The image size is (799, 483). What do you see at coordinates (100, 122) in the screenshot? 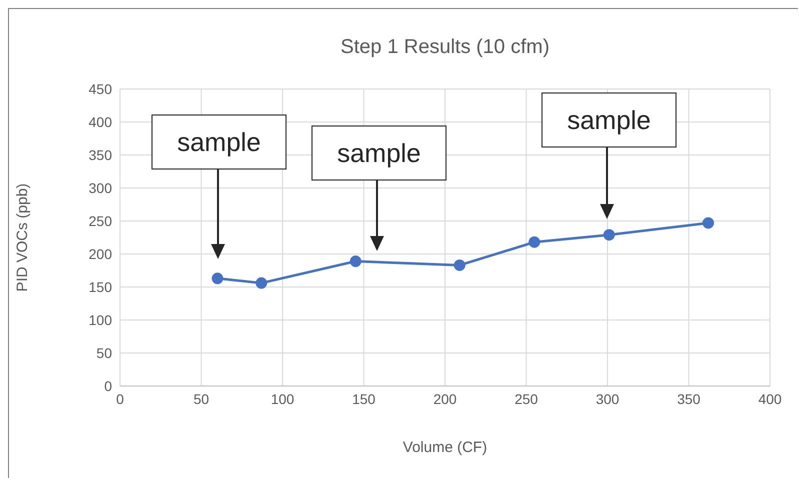
I see `y-tick-label: 400` at bounding box center [100, 122].